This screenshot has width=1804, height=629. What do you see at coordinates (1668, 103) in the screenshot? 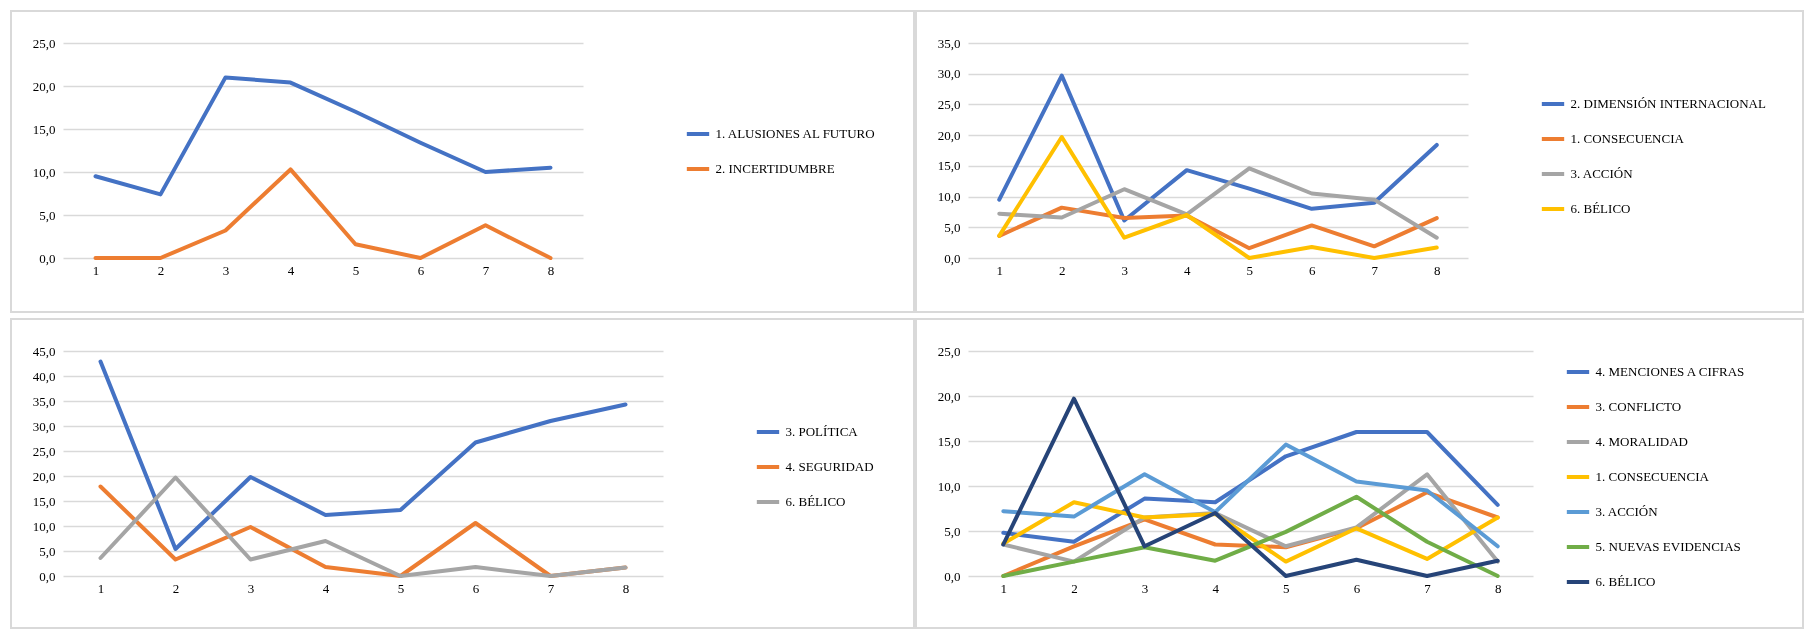
I see `legend-label: 2. DIMENSIÓN INTERNACIONAL` at bounding box center [1668, 103].